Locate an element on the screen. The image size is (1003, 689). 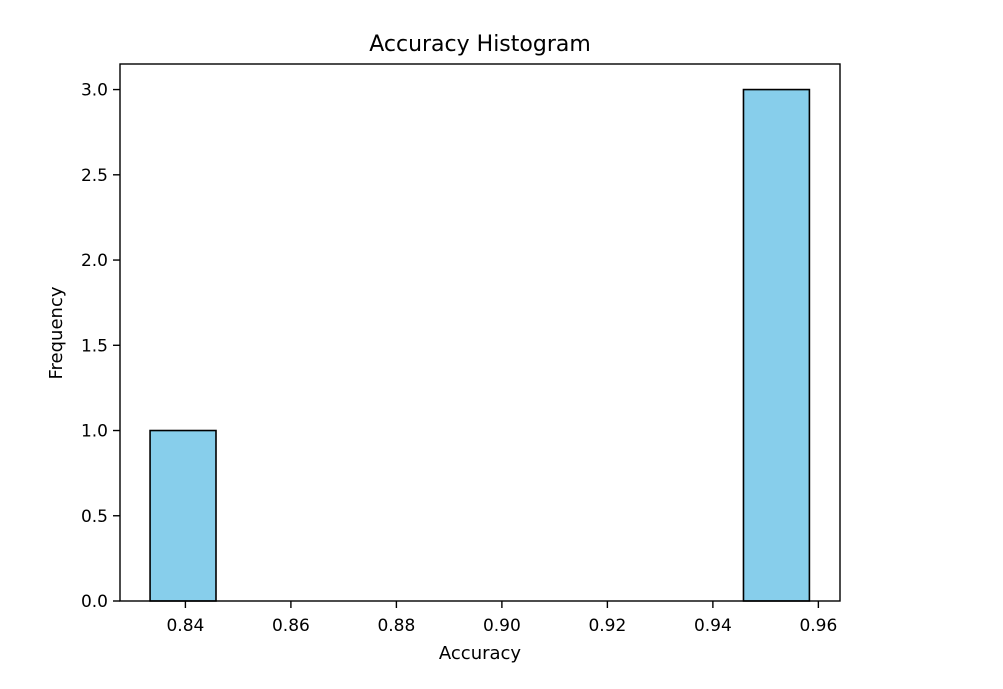
chart-title: Accuracy Histogram is located at coordinates (480, 44).